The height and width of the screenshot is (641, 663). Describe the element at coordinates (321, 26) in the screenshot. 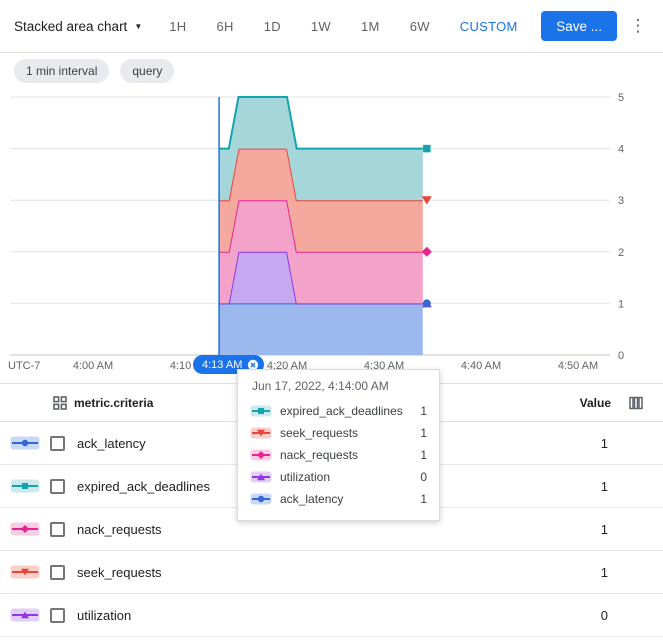

I see `time-range-1w: 1W` at that location.